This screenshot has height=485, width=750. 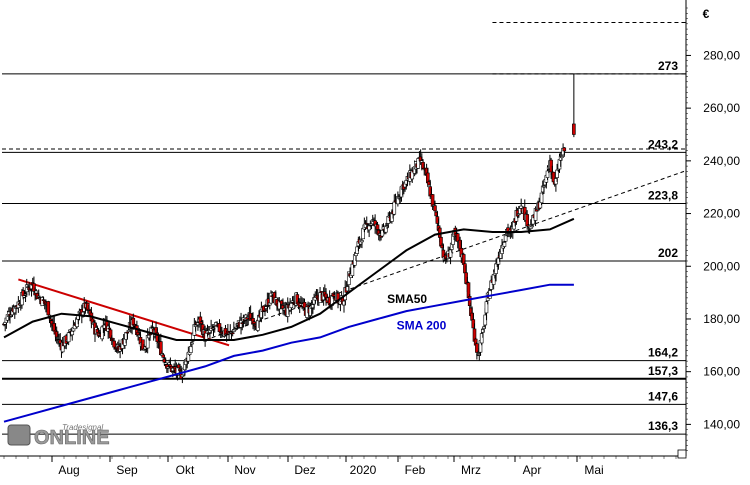 What do you see at coordinates (185, 470) in the screenshot?
I see `x-tick-label-2: Okt` at bounding box center [185, 470].